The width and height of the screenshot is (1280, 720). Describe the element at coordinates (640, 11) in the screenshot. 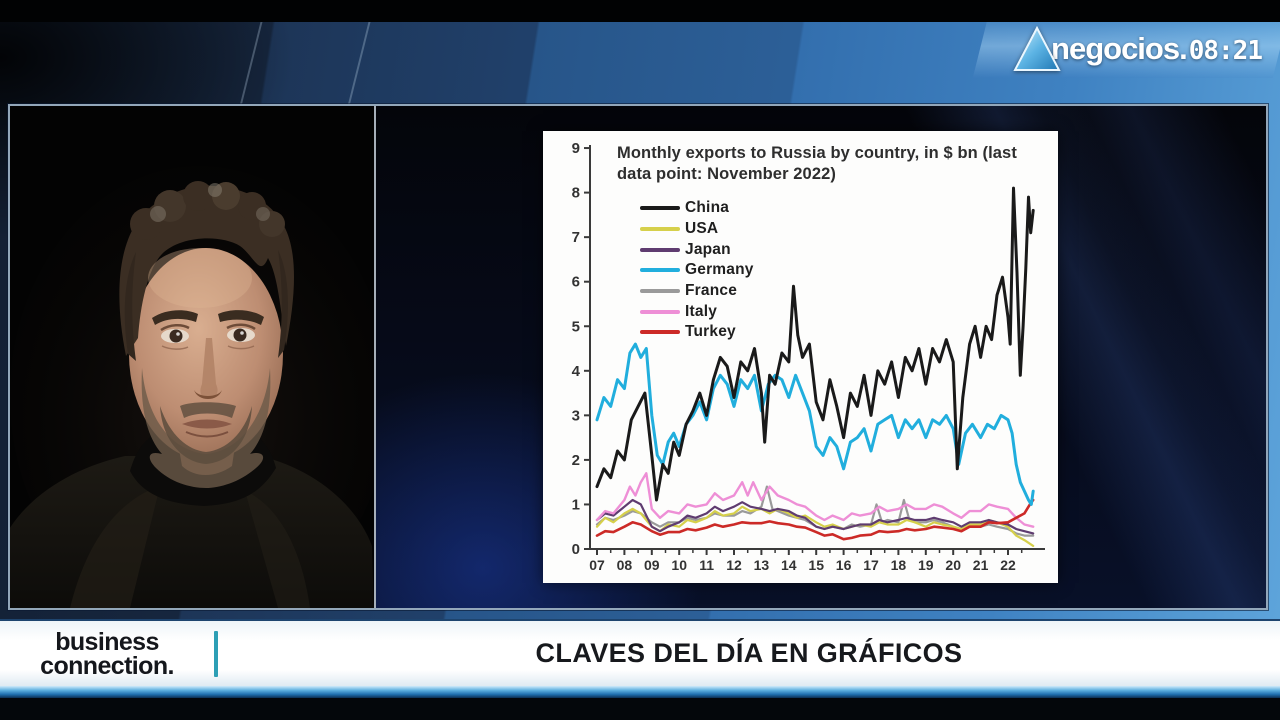

I see `top-black-bar` at that location.